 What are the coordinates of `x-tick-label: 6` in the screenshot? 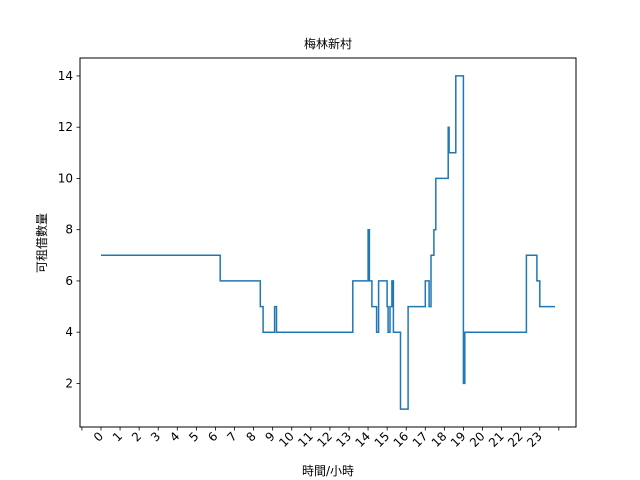 It's located at (212, 436).